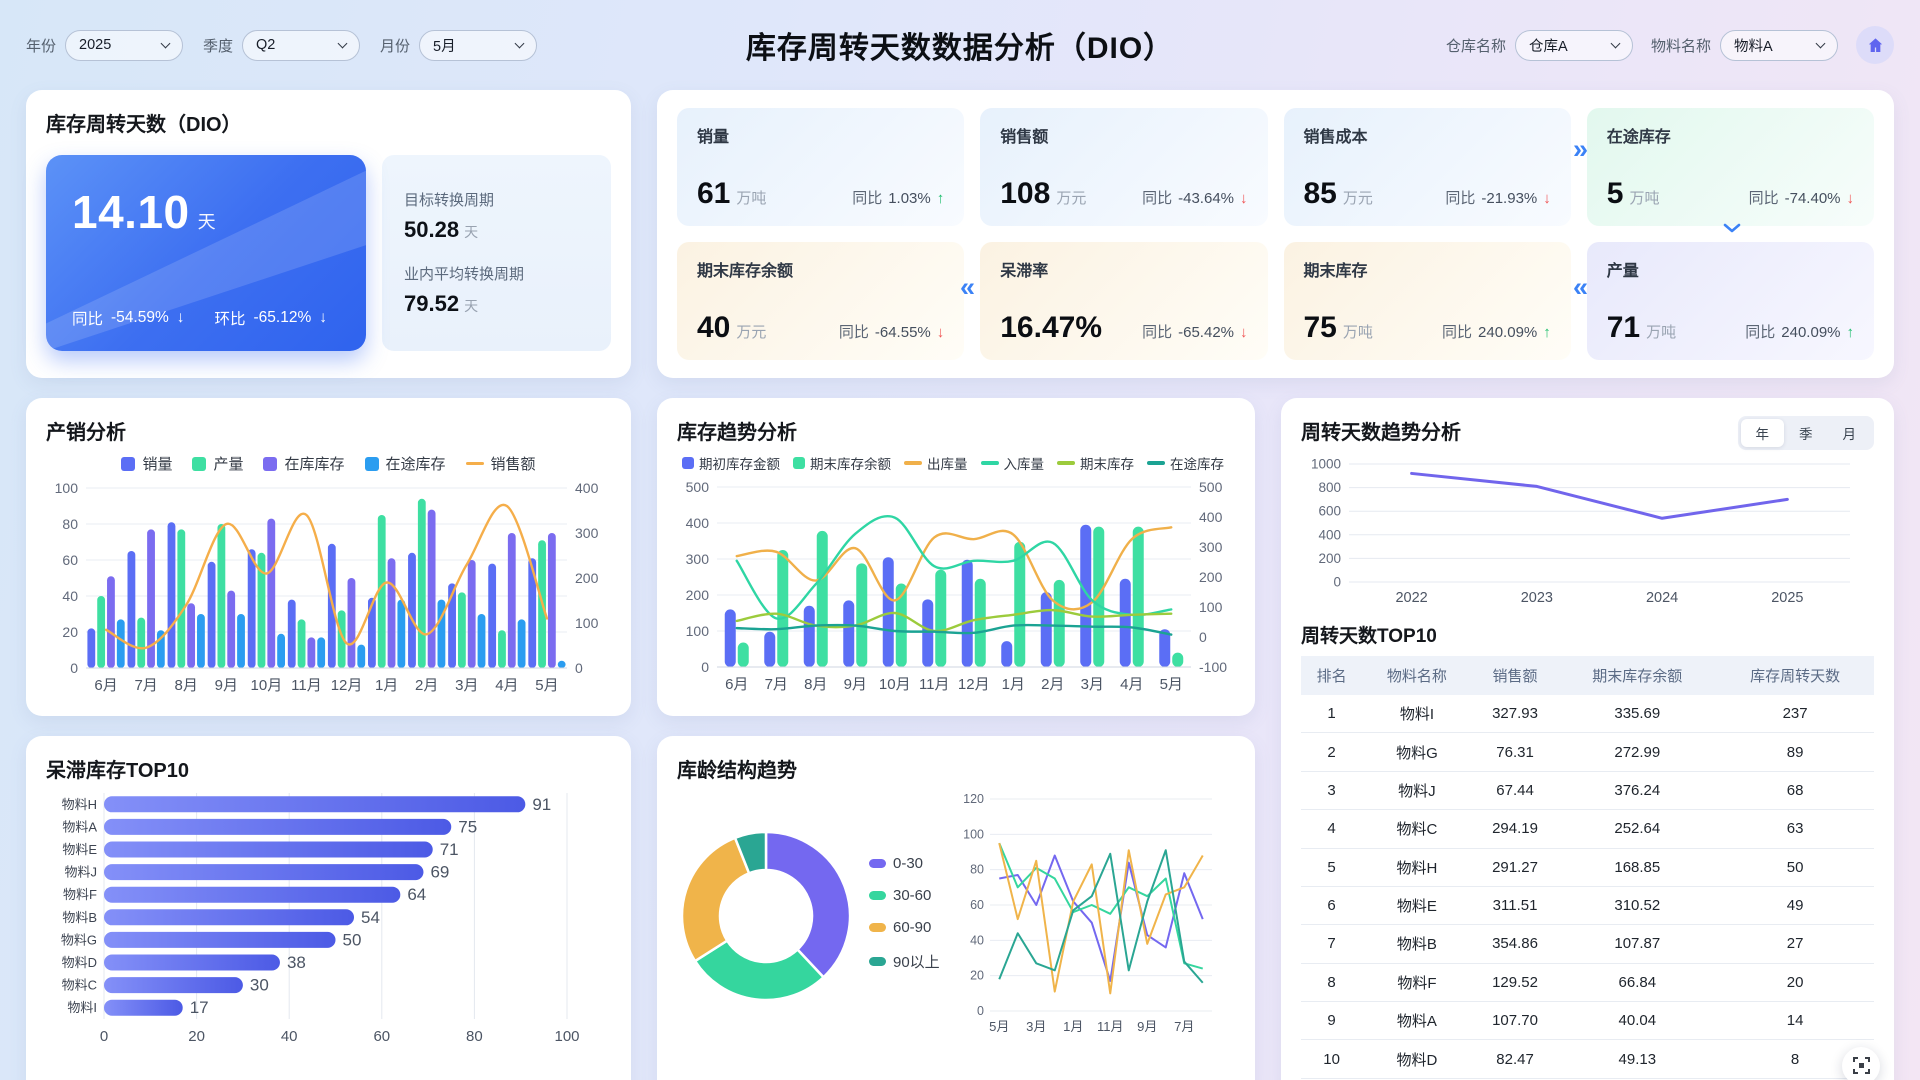 The height and width of the screenshot is (1080, 1920). What do you see at coordinates (1637, 675) in the screenshot?
I see `table-header: 期末库存余额` at bounding box center [1637, 675].